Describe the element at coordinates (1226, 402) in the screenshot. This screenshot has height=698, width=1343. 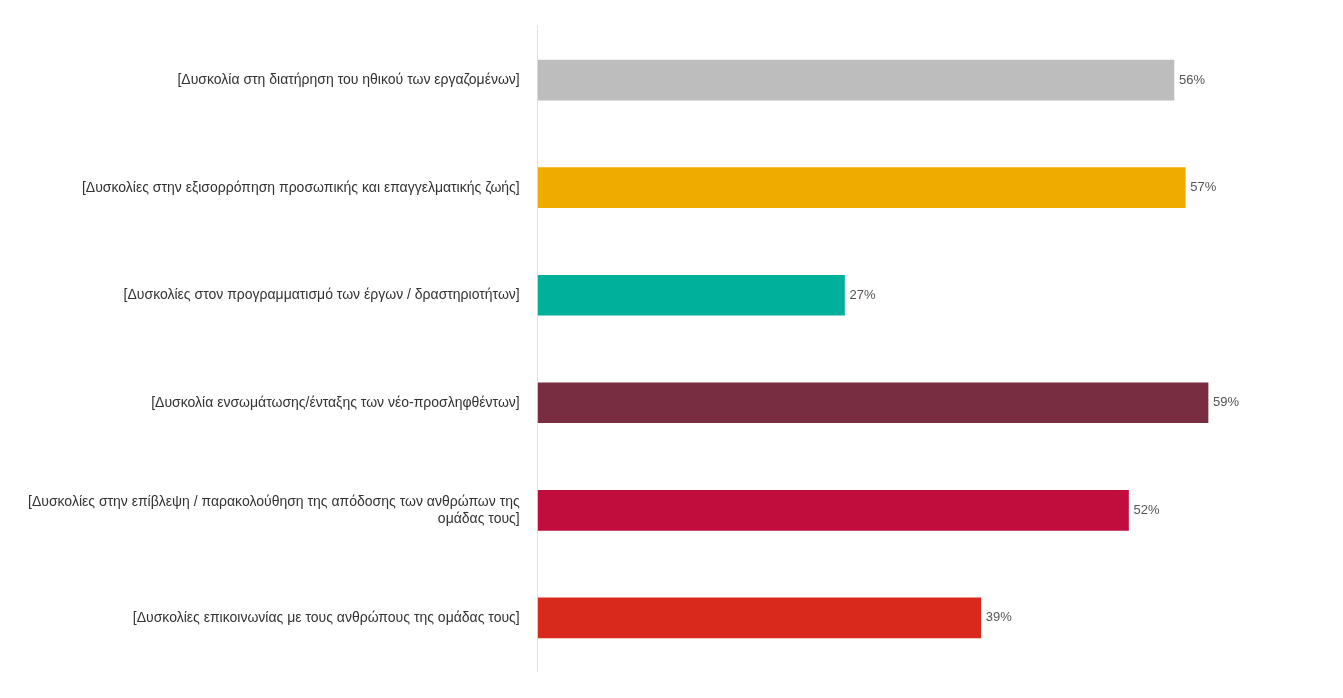
I see `data-label: 59%` at that location.